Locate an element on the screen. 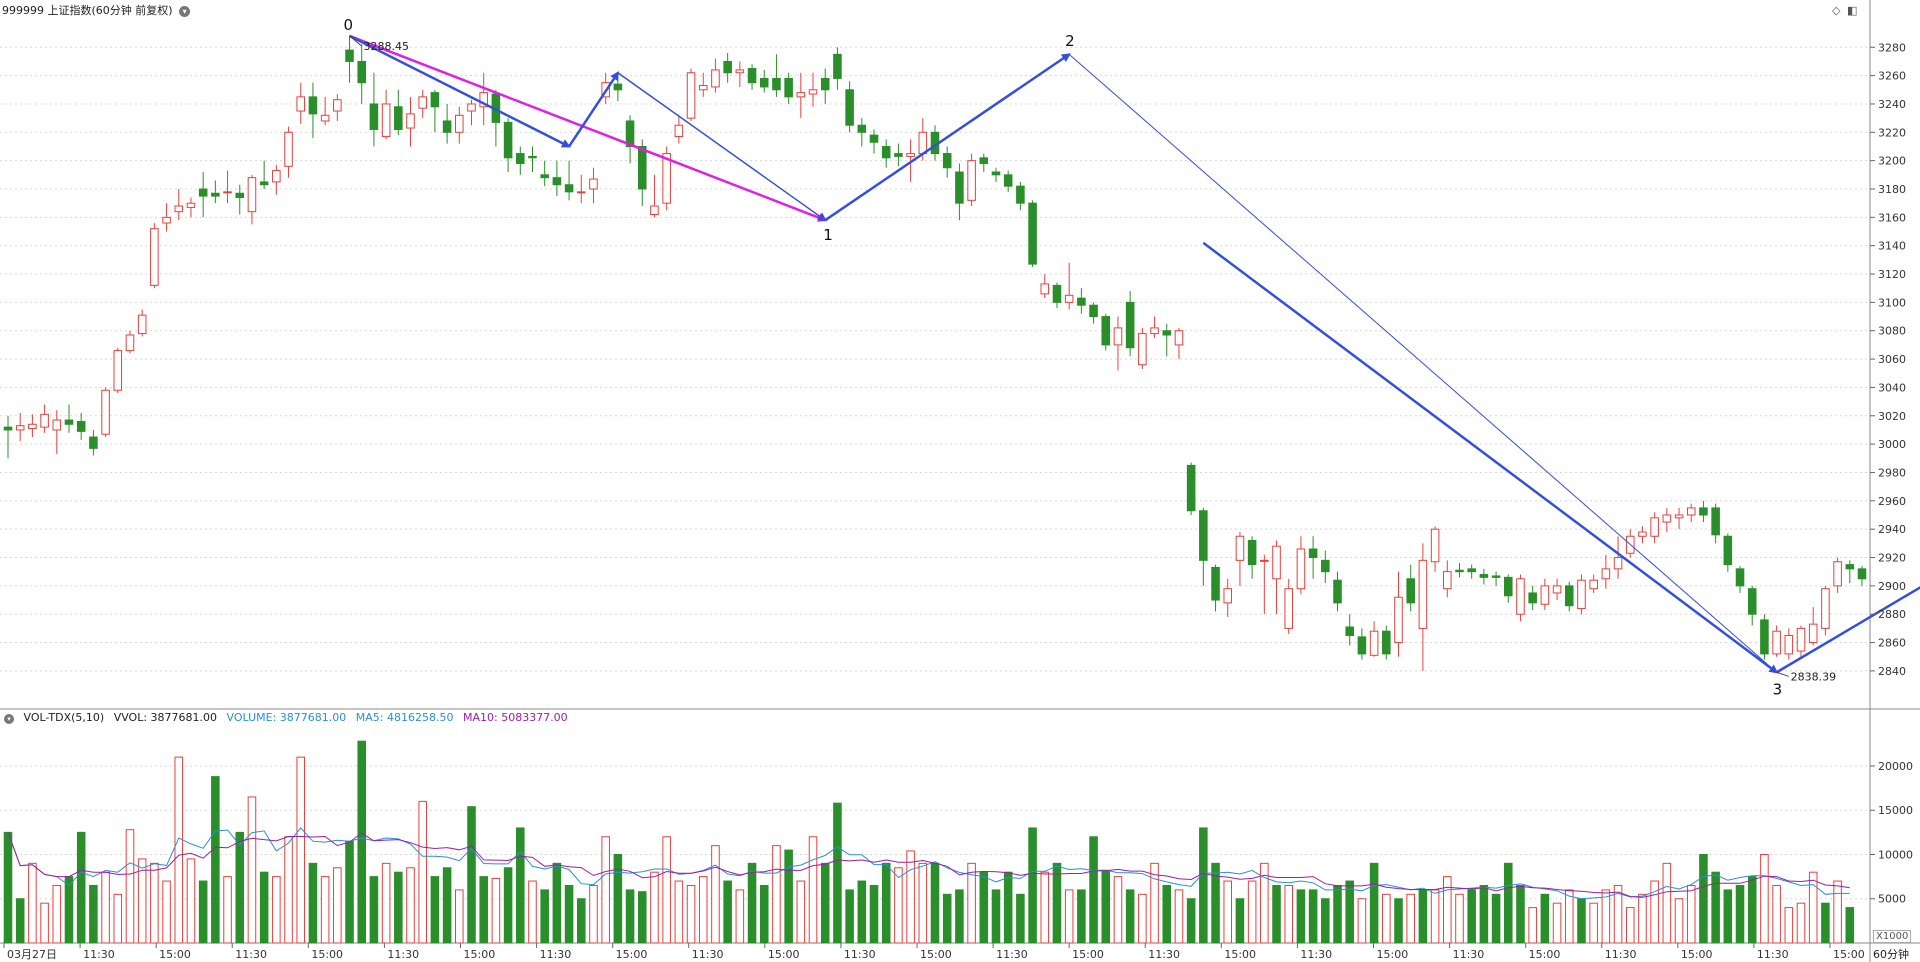 The image size is (1920, 962). price-tick-label: 3240 is located at coordinates (1892, 104).